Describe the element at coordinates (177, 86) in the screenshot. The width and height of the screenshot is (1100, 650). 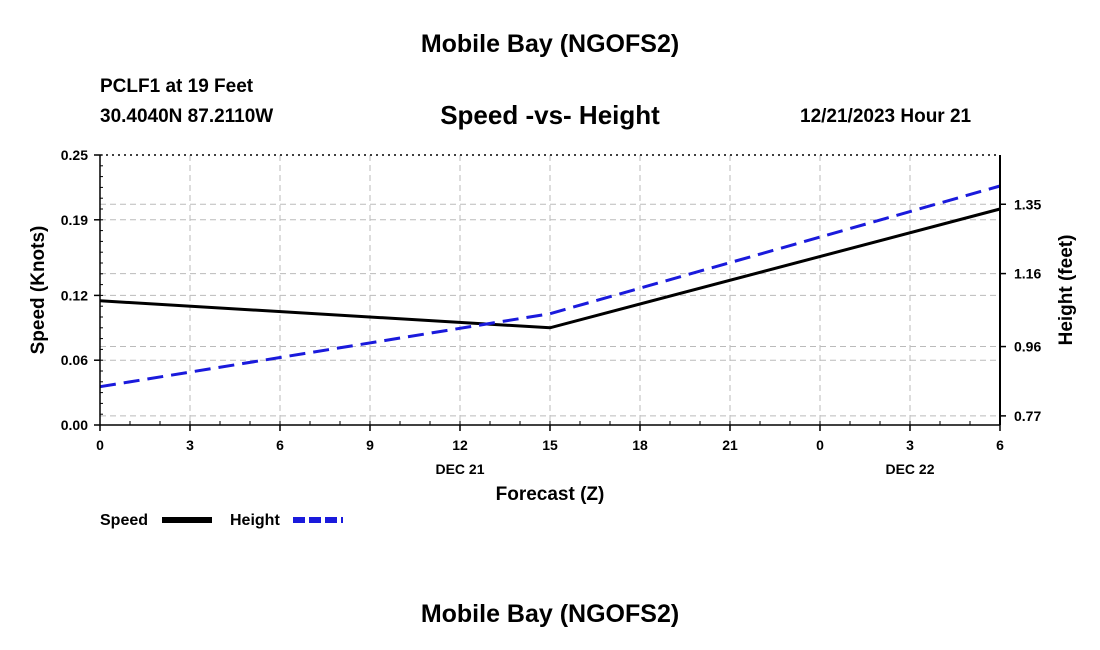
I see `station-label: PCLF1 at 19 Feet` at that location.